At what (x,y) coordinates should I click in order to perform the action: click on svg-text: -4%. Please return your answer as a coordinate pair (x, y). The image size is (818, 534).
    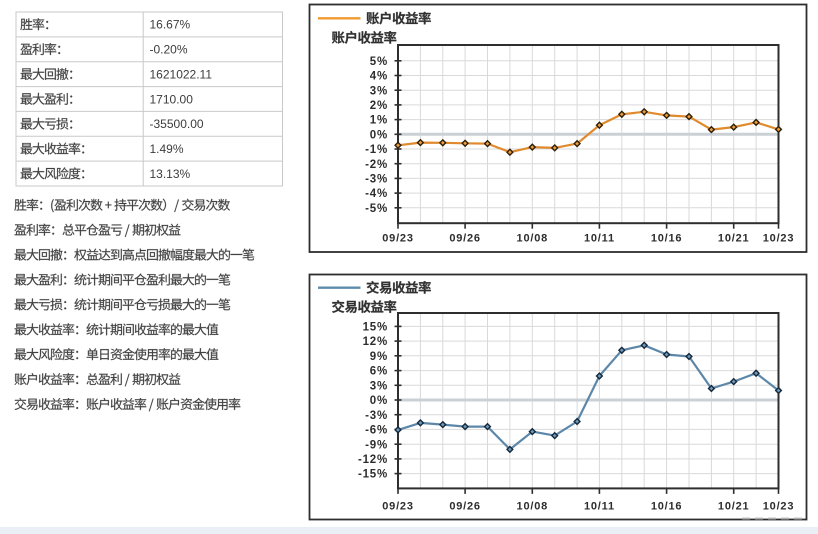
    Looking at the image, I should click on (376, 194).